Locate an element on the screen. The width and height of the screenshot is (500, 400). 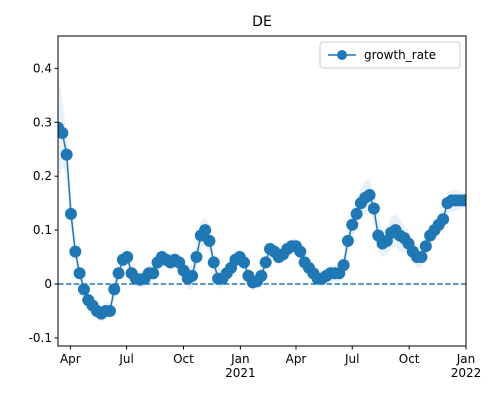
y-tick-label: 0.1 is located at coordinates (42, 230).